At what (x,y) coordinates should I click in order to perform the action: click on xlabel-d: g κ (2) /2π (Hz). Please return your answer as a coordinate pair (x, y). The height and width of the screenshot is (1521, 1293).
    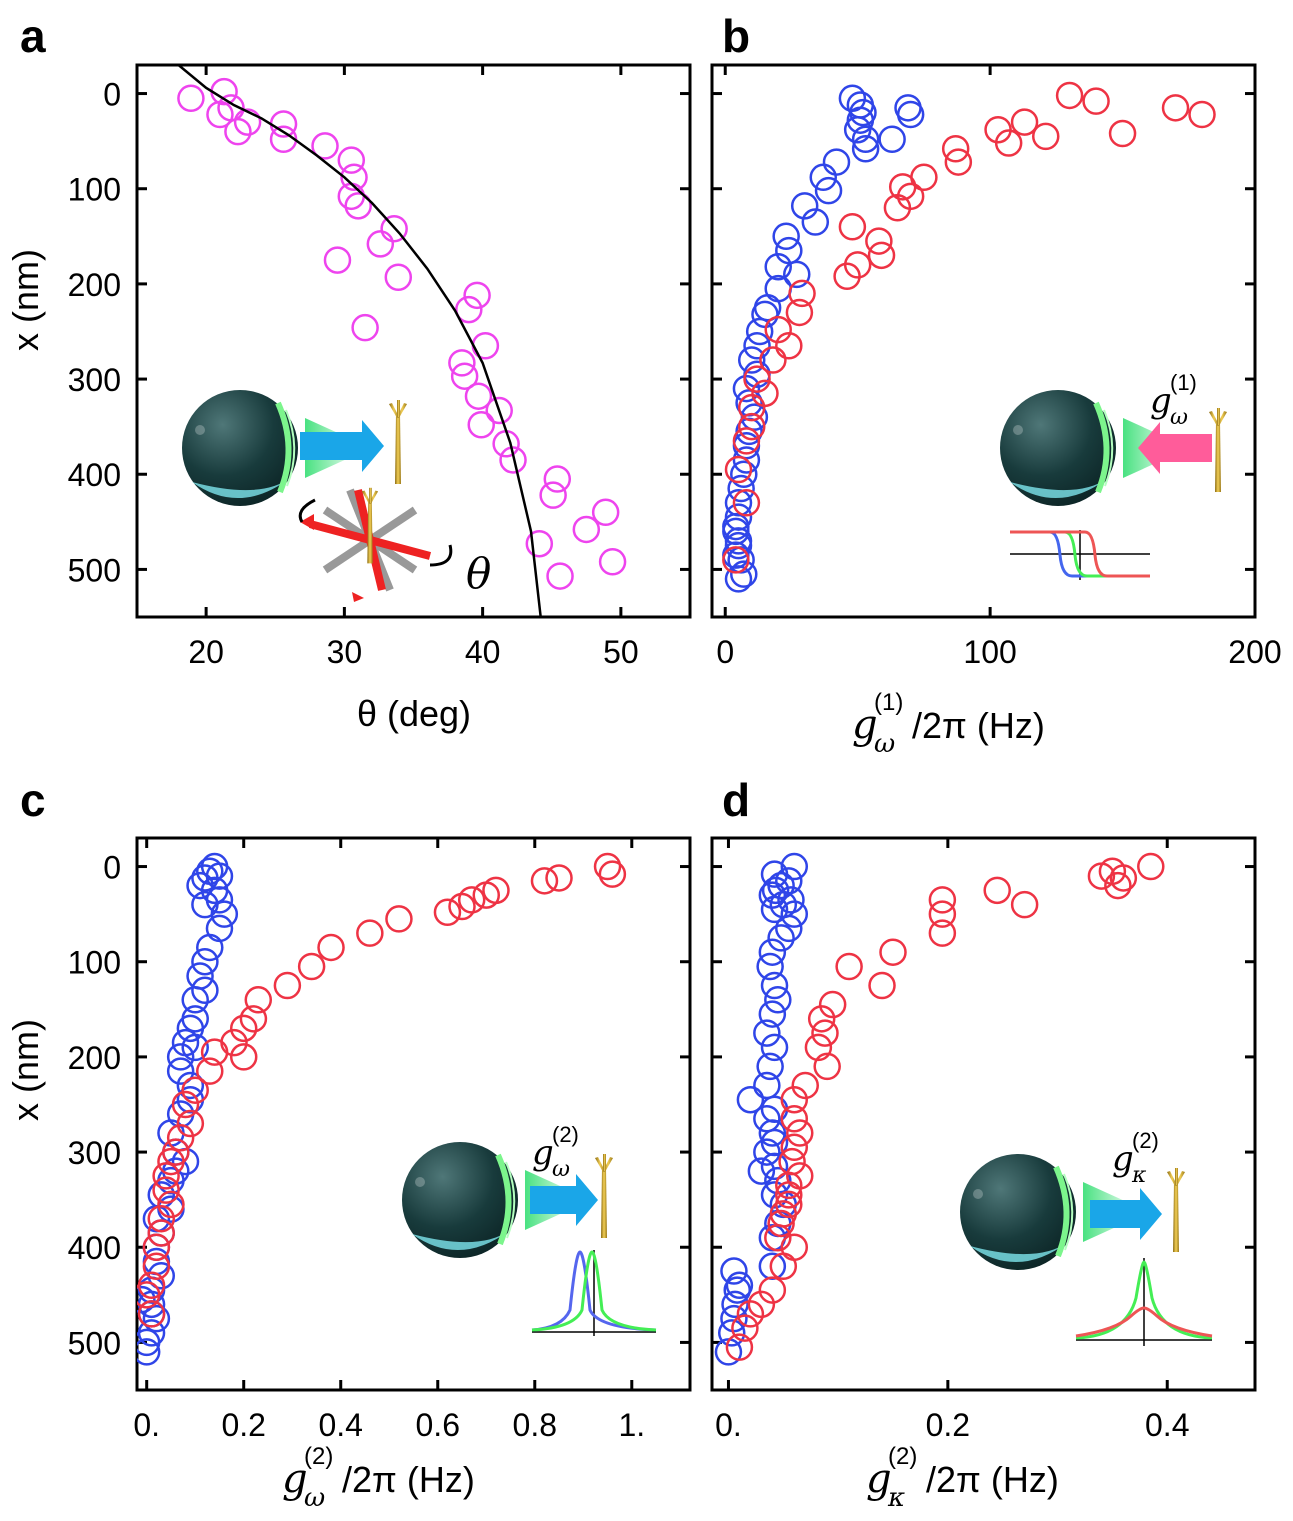
    Looking at the image, I should click on (962, 1478).